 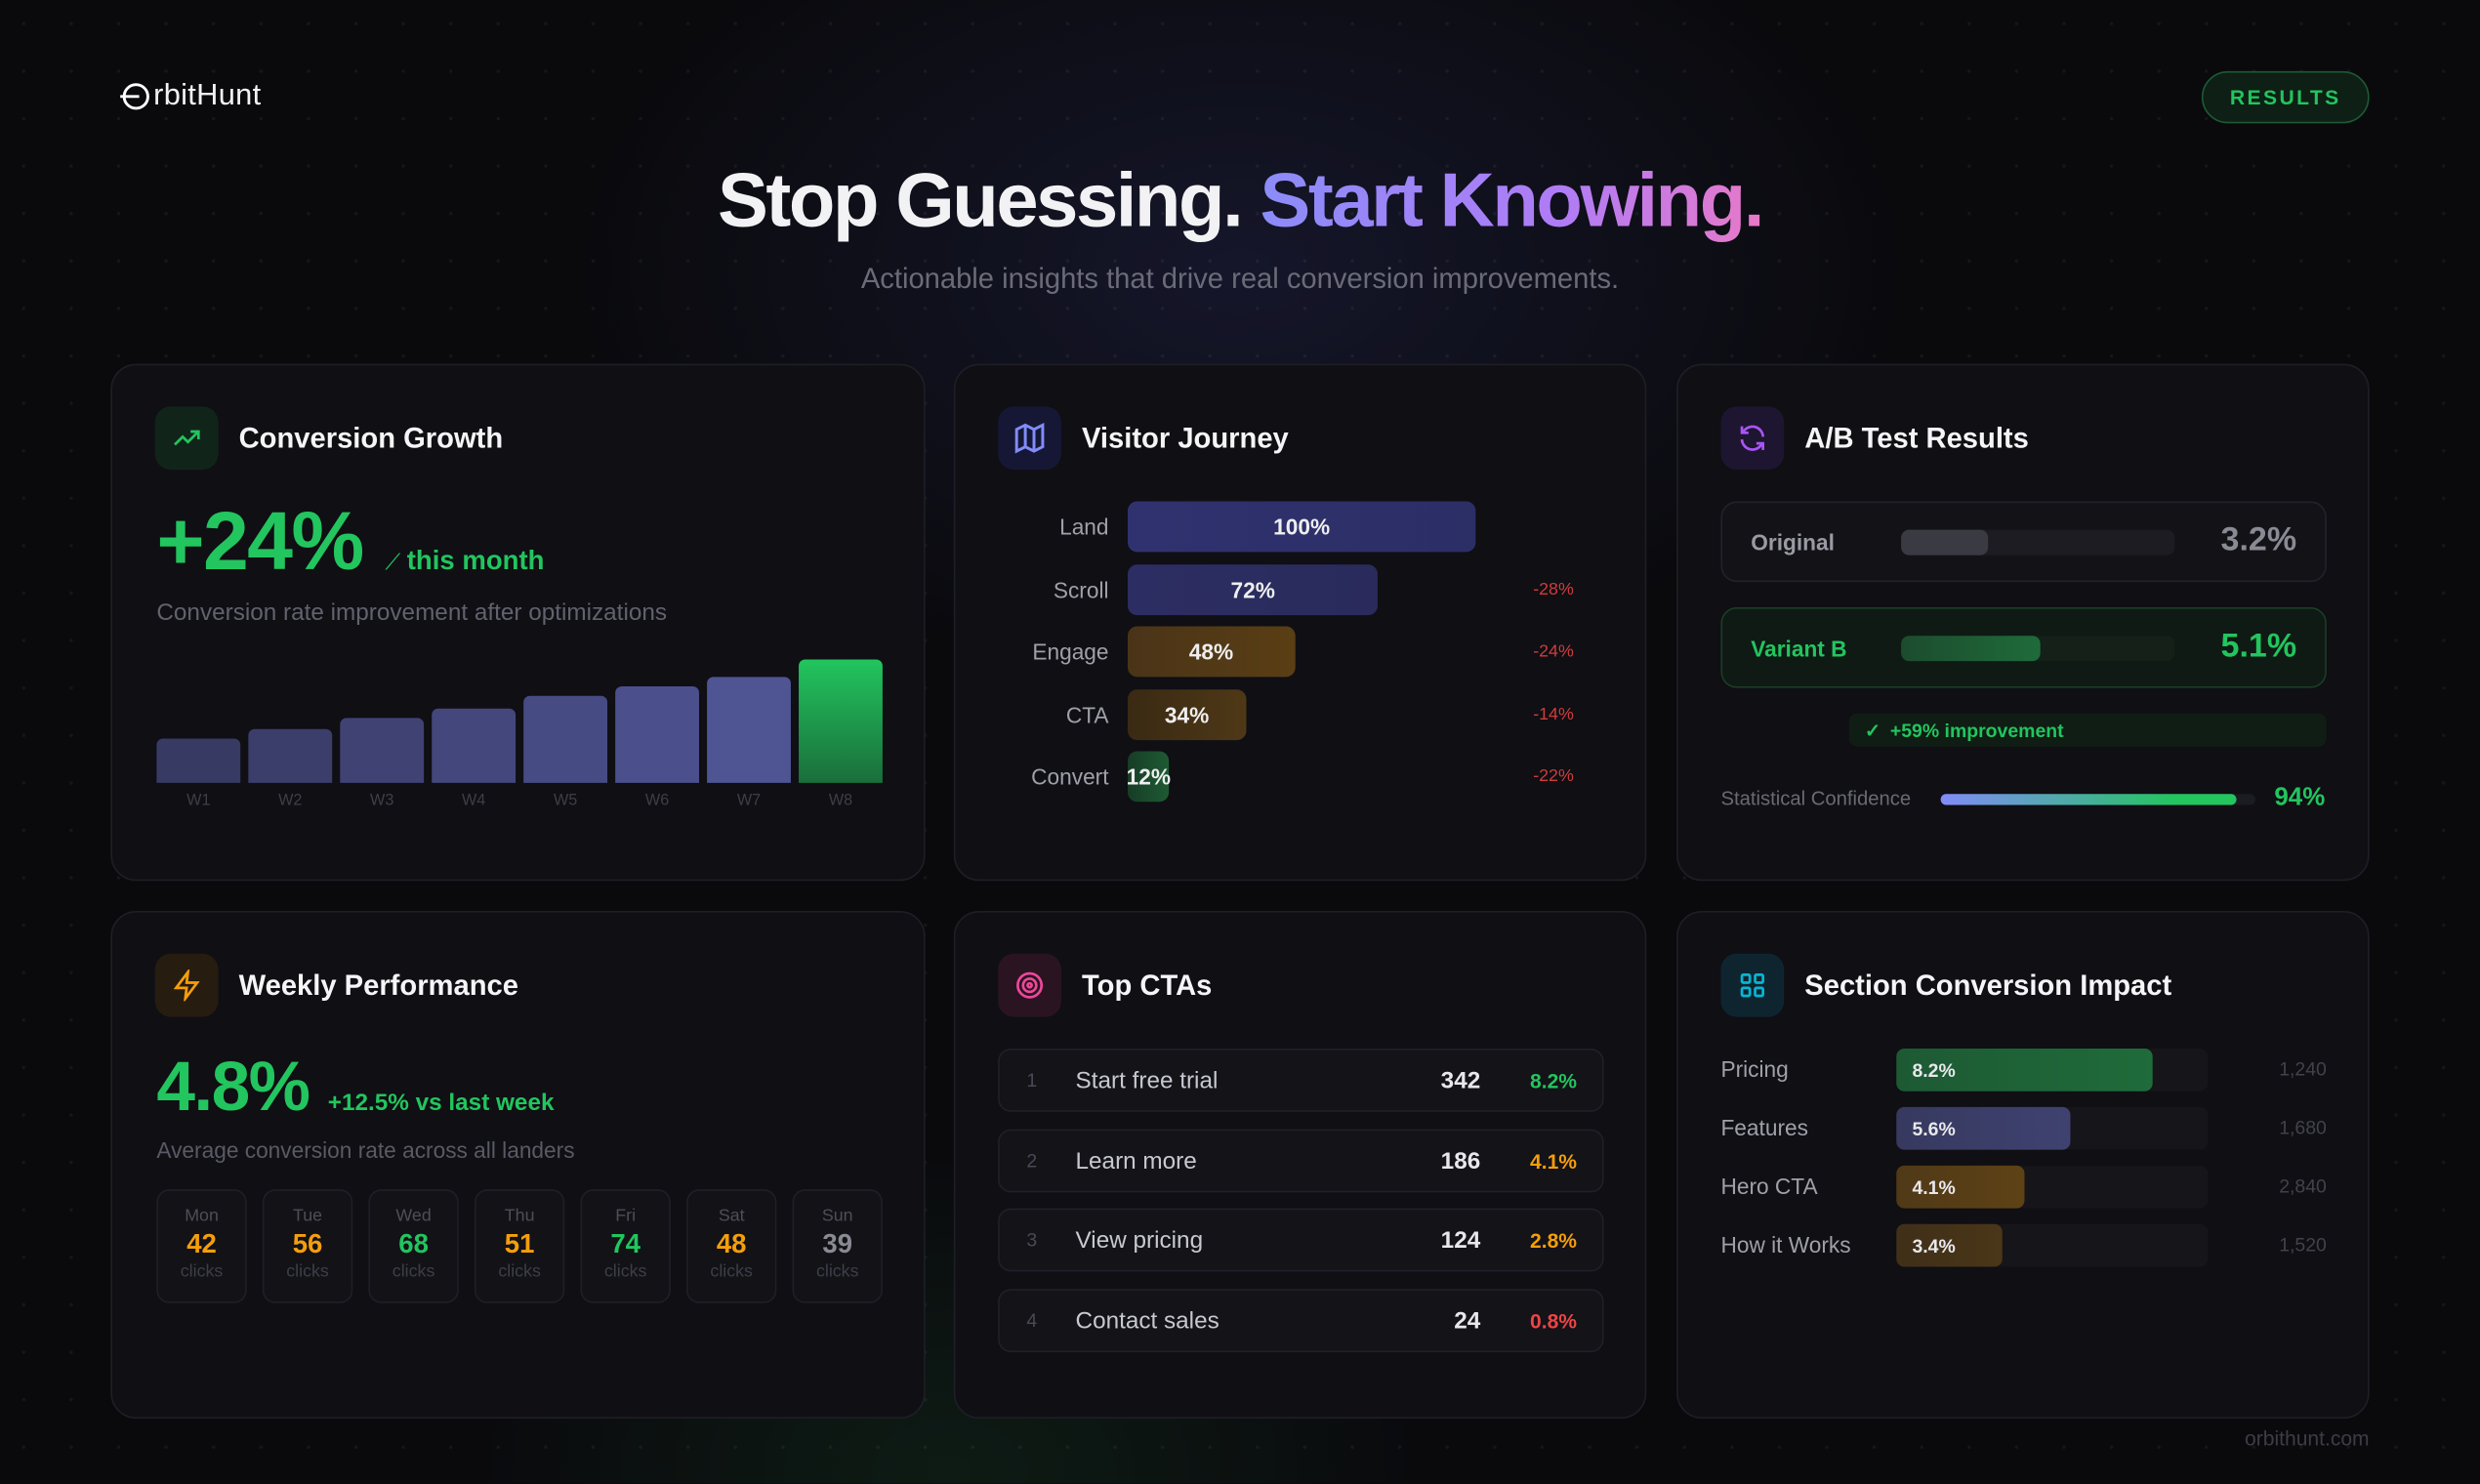 What do you see at coordinates (1301, 1160) in the screenshot?
I see `cta-row: 2 Learn more 186 4.1%` at bounding box center [1301, 1160].